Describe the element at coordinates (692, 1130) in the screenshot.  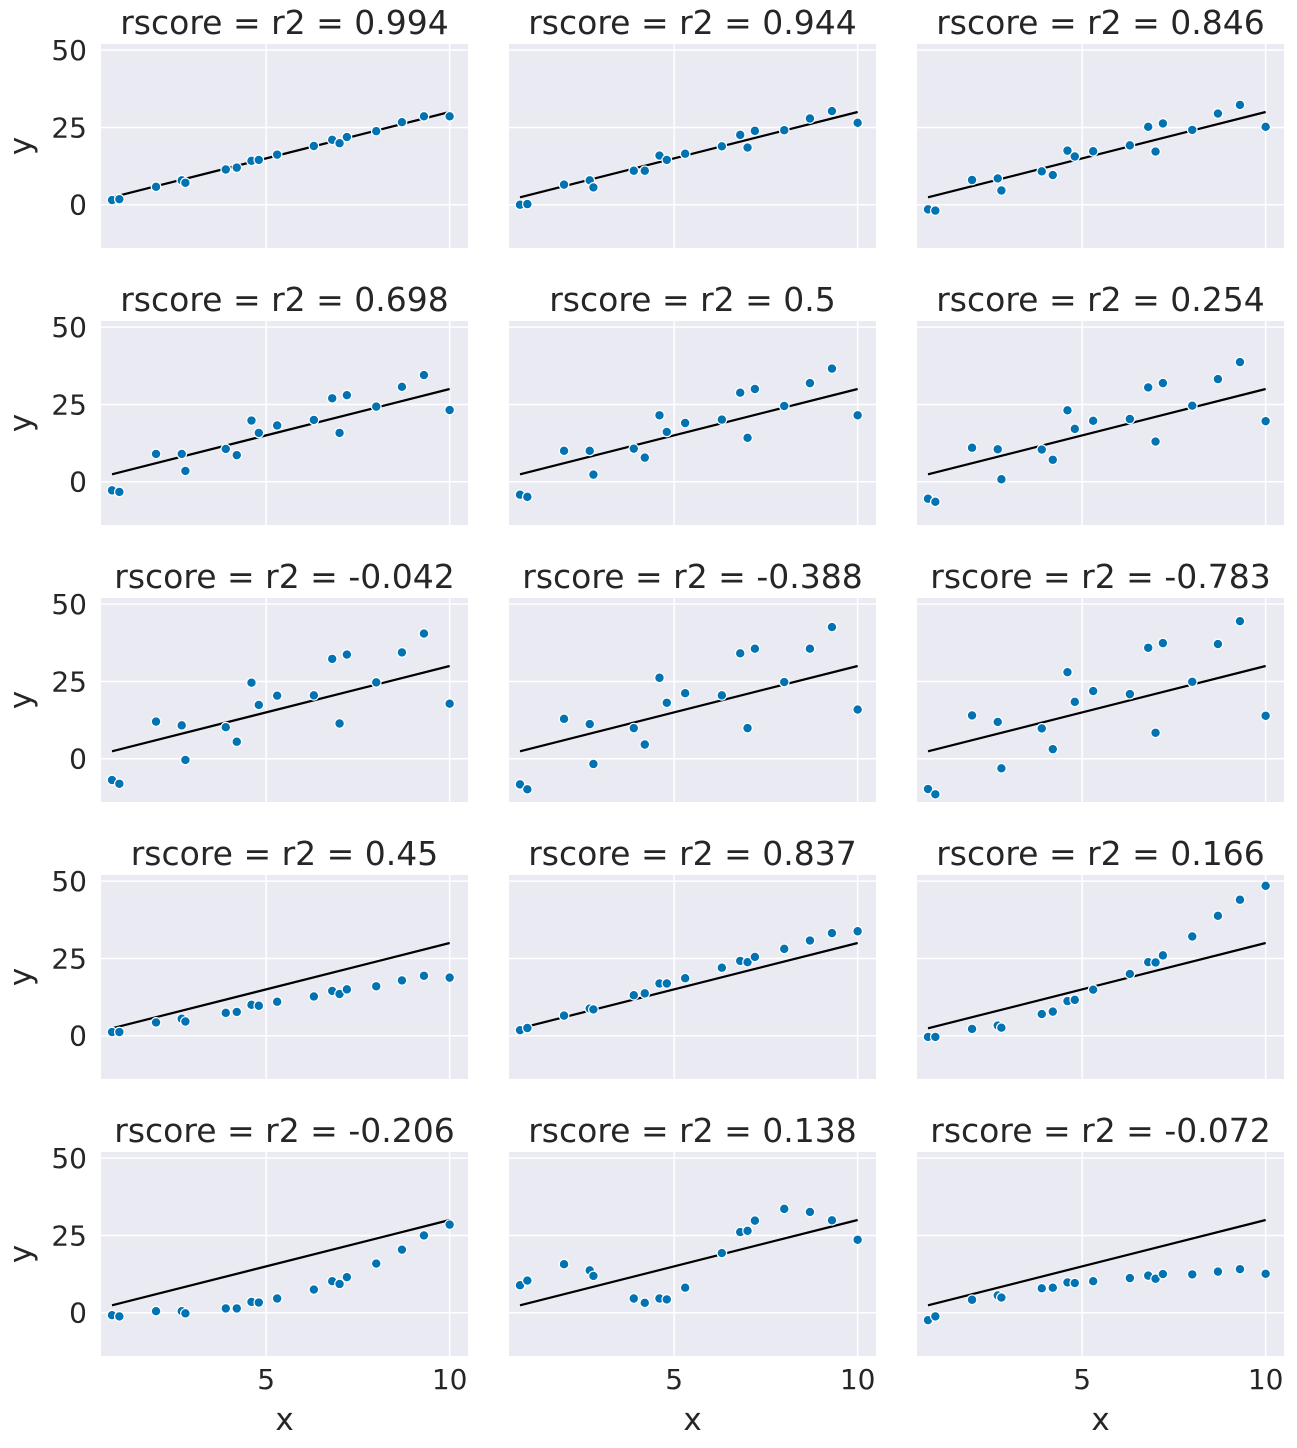
I see `panel-title: rscore = r2 = 0.138` at that location.